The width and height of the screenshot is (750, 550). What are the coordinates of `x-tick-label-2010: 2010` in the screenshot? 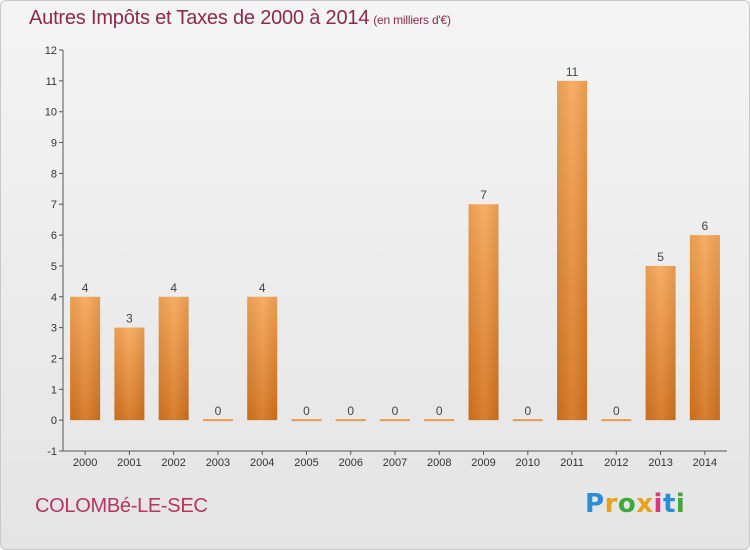 It's located at (528, 463).